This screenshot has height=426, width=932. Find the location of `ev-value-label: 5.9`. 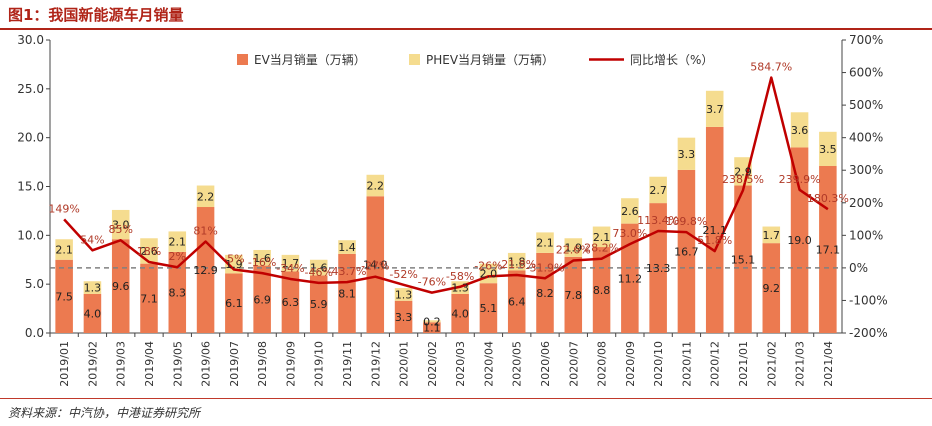

ev-value-label: 5.9 is located at coordinates (319, 304).